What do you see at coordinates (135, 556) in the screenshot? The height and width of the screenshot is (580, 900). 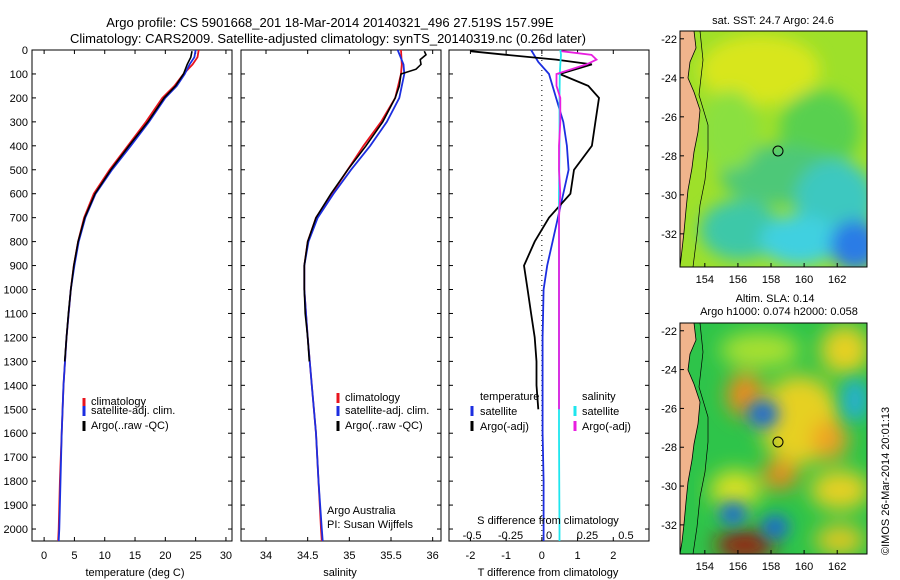 I see `x-tick-label: 15` at bounding box center [135, 556].